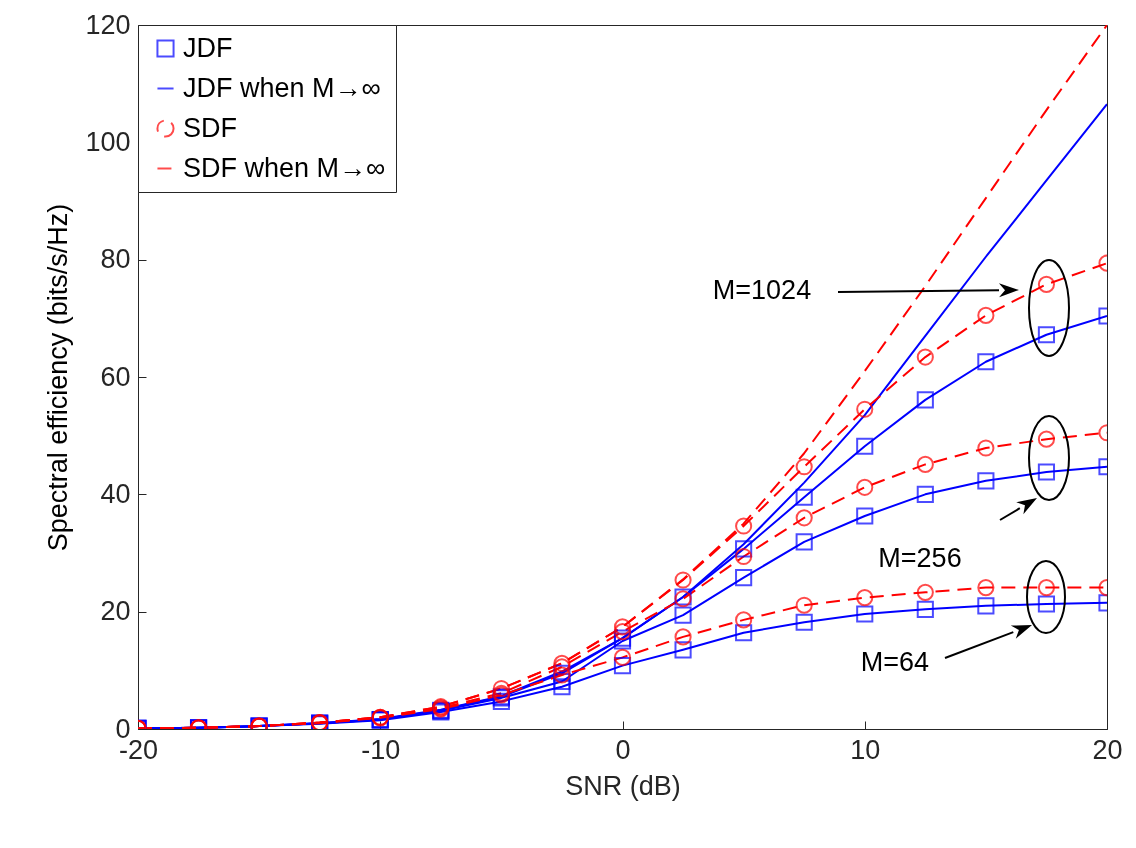 This screenshot has height=848, width=1136. Describe the element at coordinates (115, 259) in the screenshot. I see `y-tick-label: 80` at that location.